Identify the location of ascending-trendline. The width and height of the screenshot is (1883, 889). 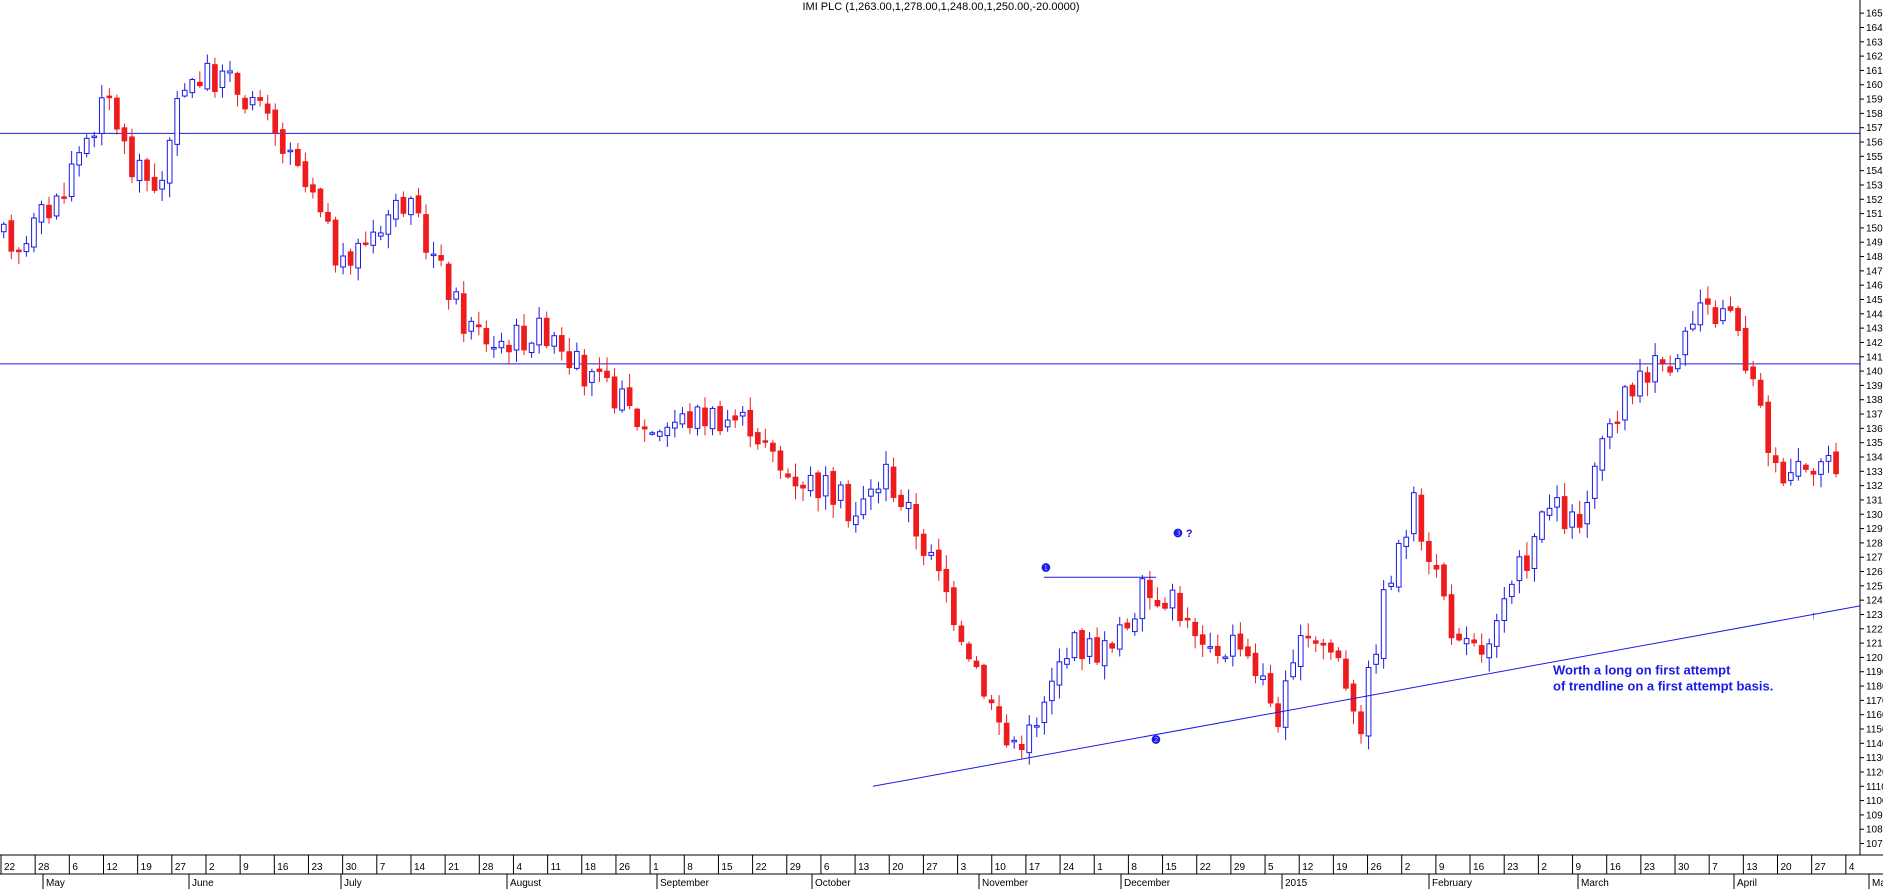
(1366, 696).